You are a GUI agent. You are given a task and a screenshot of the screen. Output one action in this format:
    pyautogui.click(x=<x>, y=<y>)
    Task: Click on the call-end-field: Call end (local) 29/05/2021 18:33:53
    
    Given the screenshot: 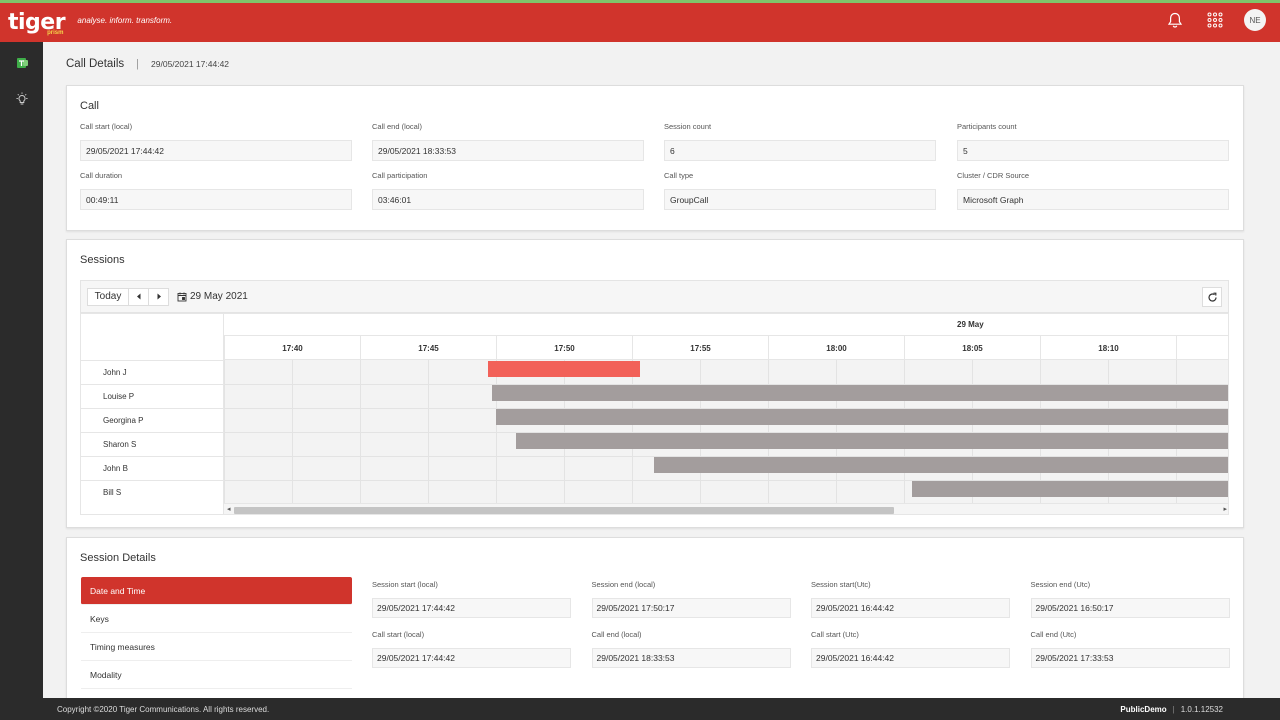 What is the action you would take?
    pyautogui.click(x=508, y=141)
    